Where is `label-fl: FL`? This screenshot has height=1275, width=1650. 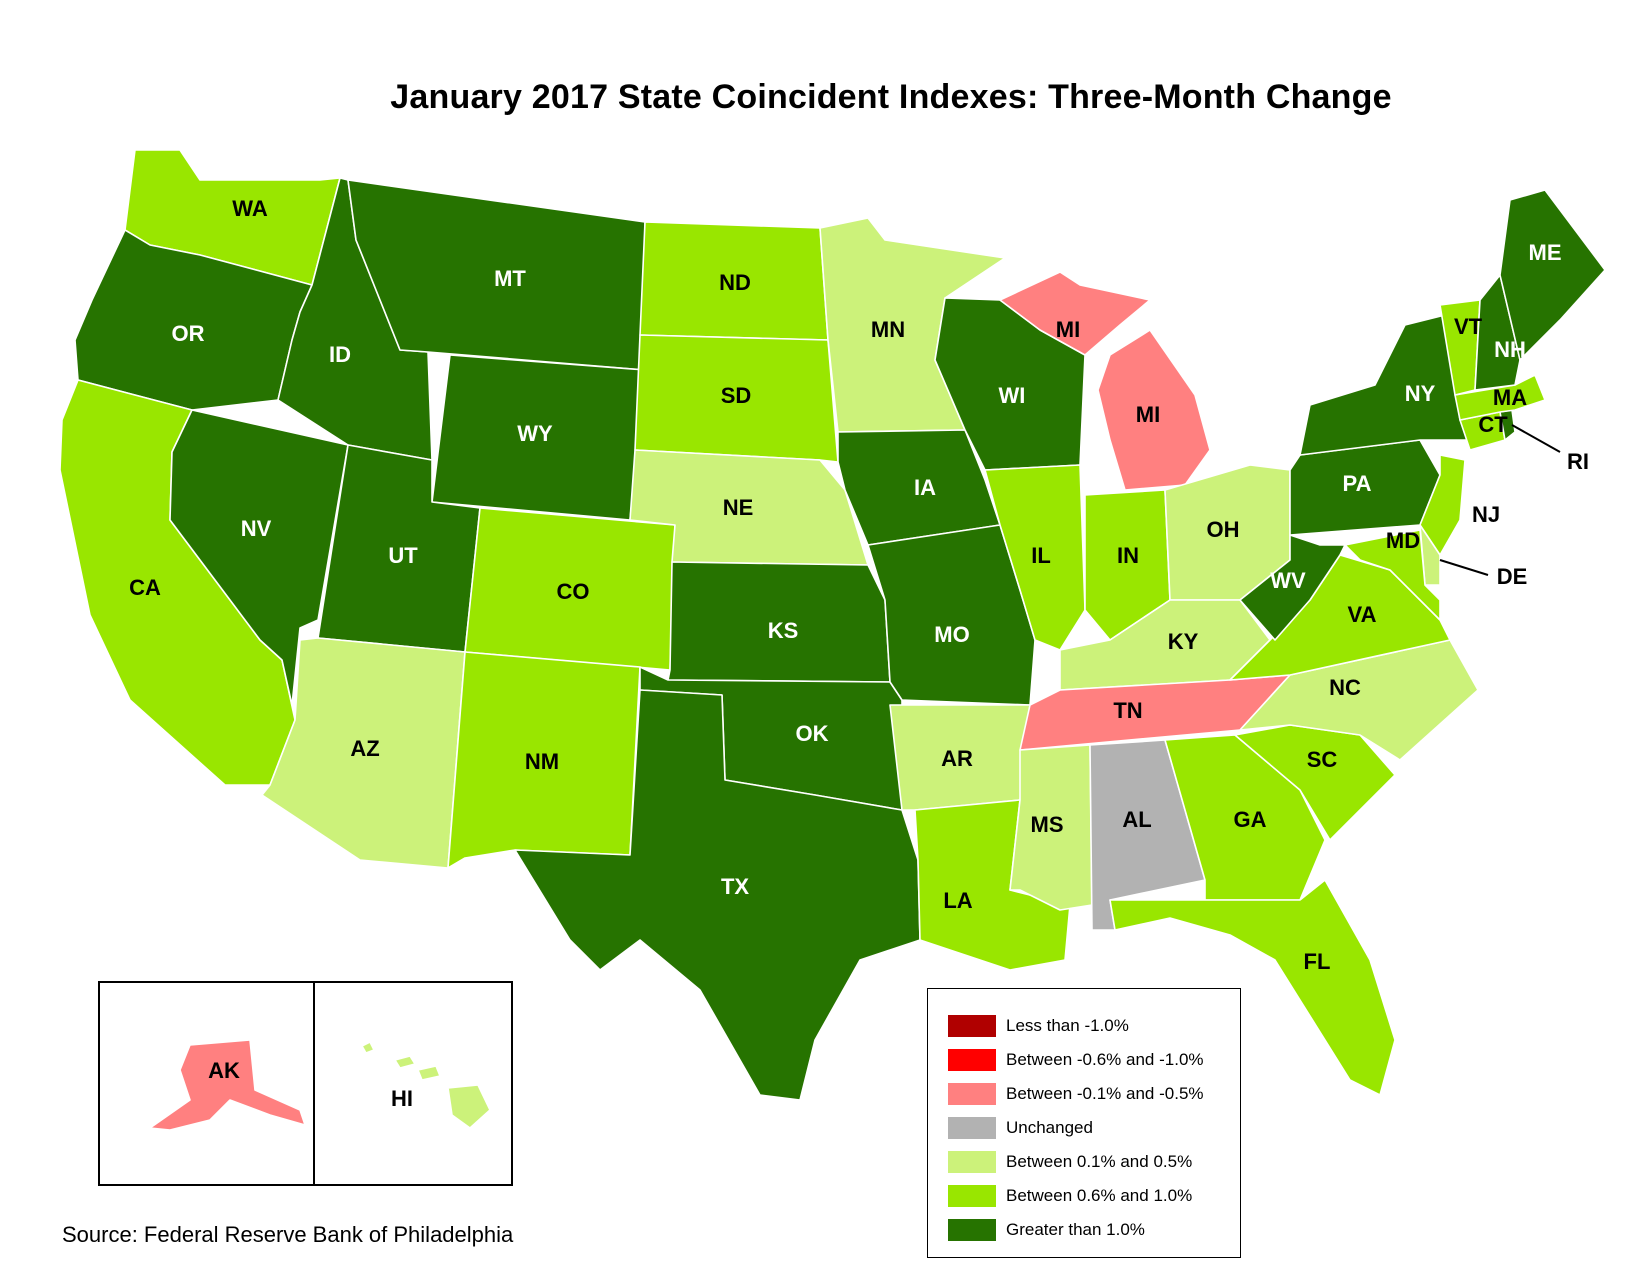
label-fl: FL is located at coordinates (1317, 961).